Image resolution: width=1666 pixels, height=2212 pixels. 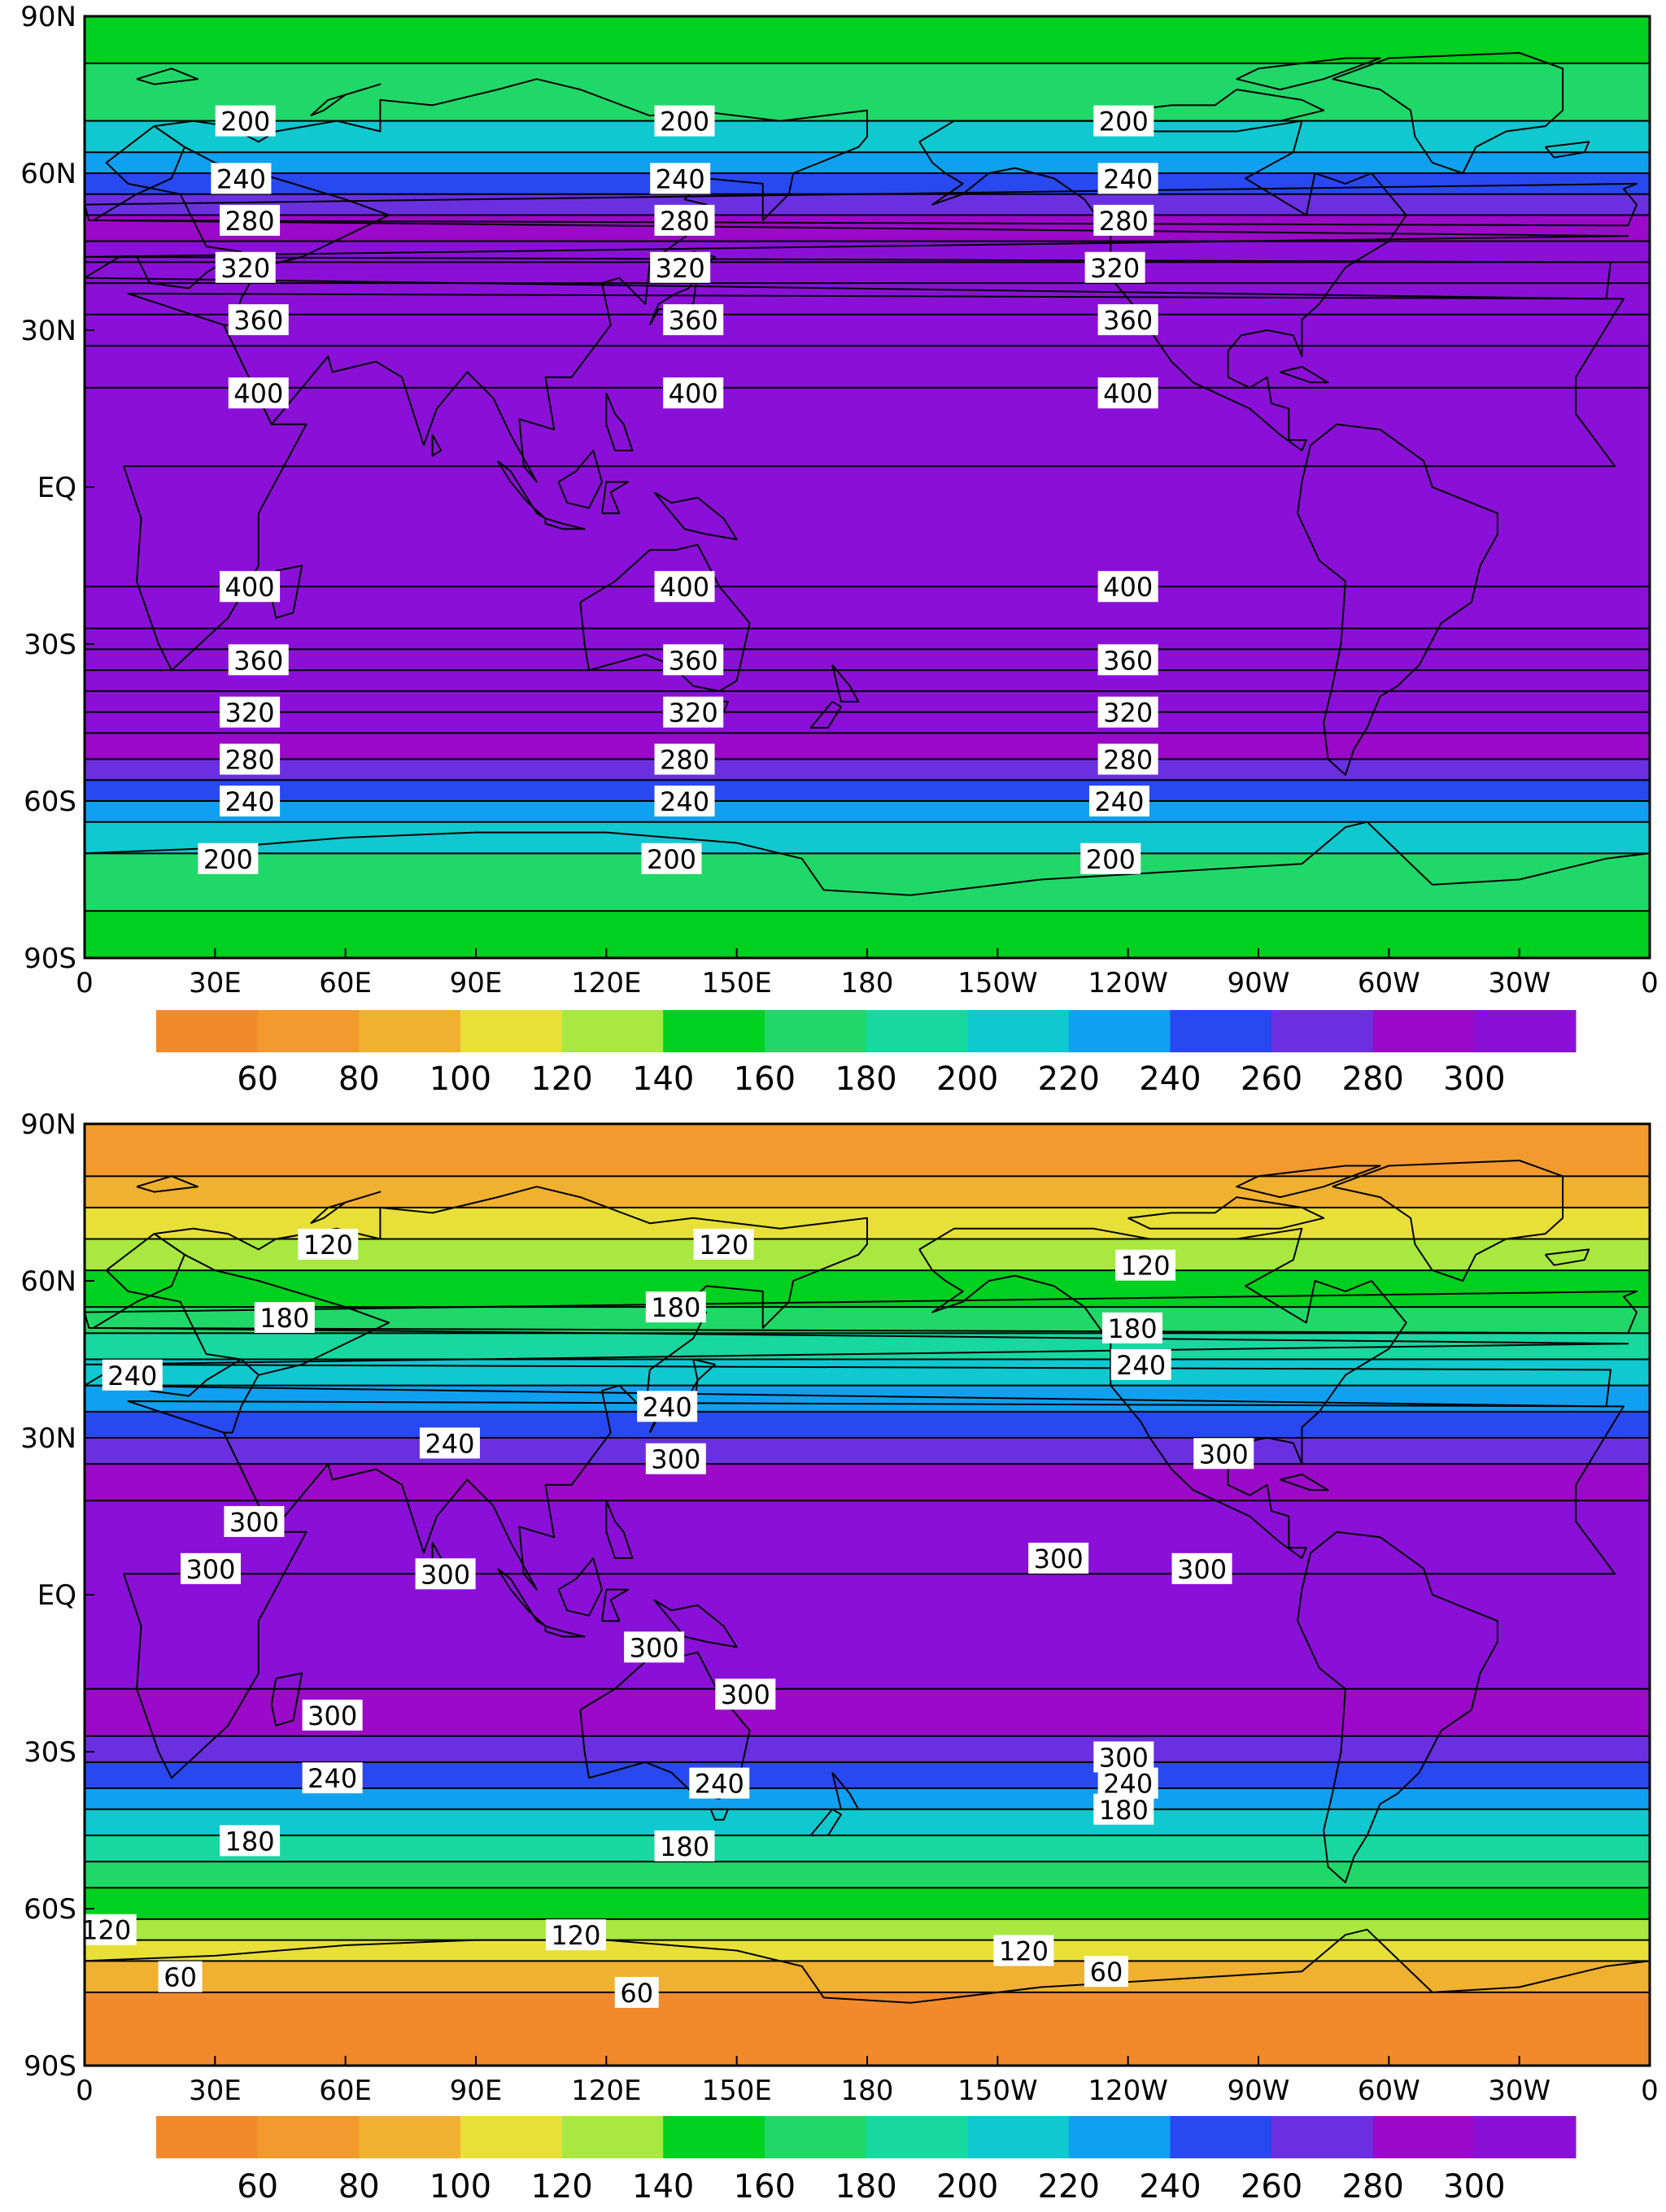 I want to click on contour-label-text: 180, so click(x=1132, y=1328).